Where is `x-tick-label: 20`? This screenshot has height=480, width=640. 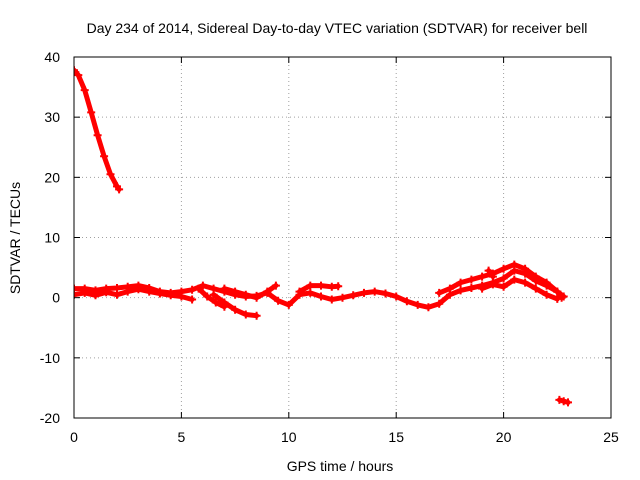
x-tick-label: 20 is located at coordinates (504, 437).